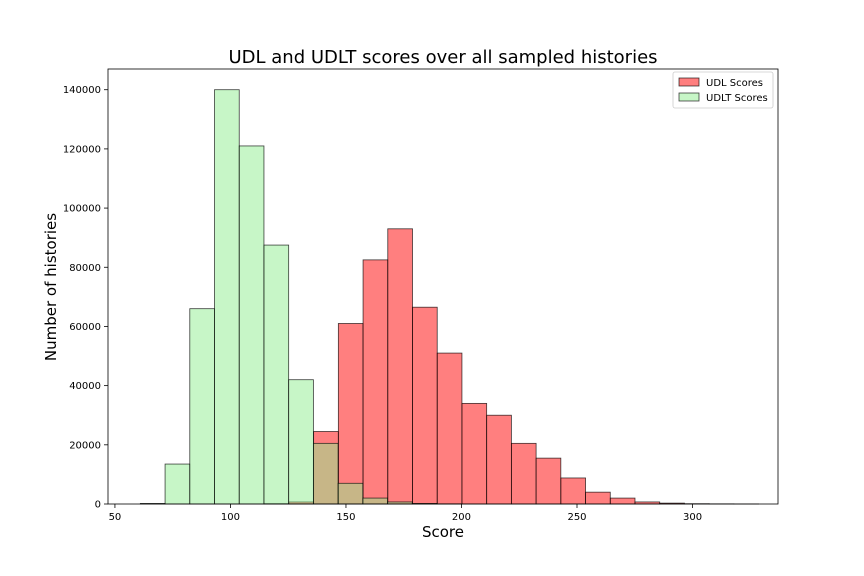 Image resolution: width=864 pixels, height=576 pixels. Describe the element at coordinates (461, 517) in the screenshot. I see `x-tick-label: 200` at that location.